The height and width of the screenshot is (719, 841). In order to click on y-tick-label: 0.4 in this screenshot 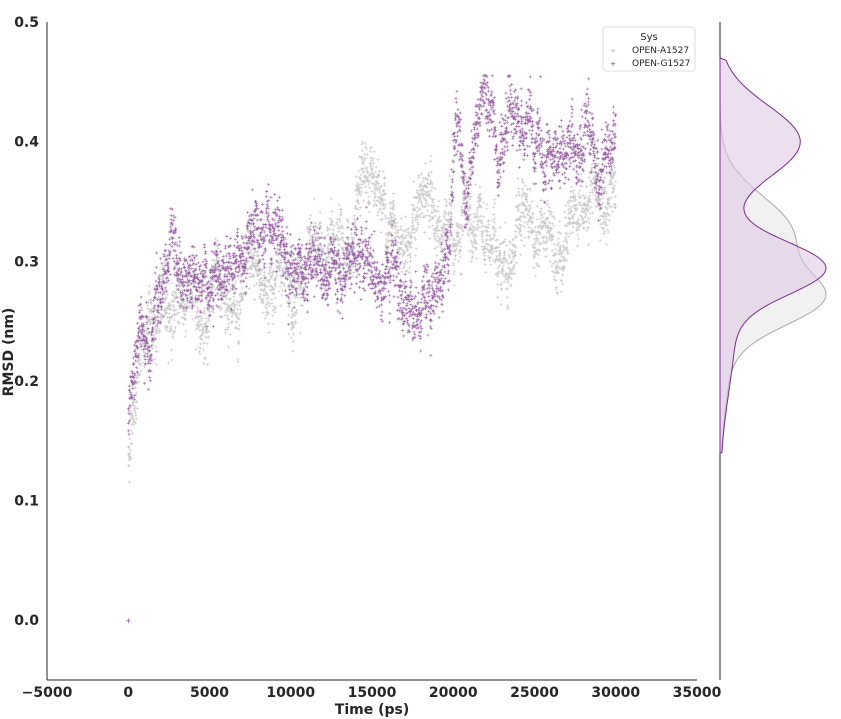, I will do `click(26, 143)`.